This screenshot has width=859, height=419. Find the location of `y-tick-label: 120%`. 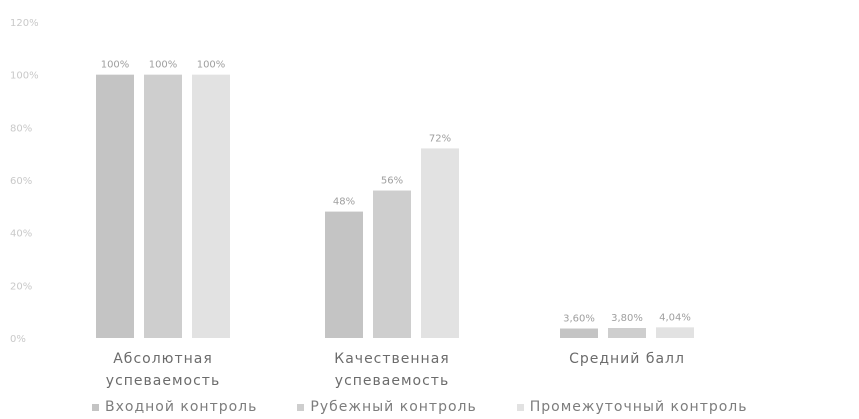

y-tick-label: 120% is located at coordinates (24, 23).